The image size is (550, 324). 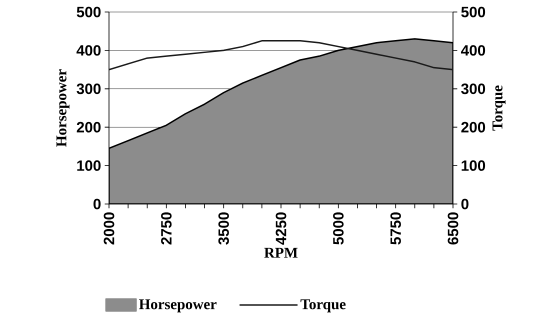 I want to click on legend-label: Horsepower, so click(x=177, y=305).